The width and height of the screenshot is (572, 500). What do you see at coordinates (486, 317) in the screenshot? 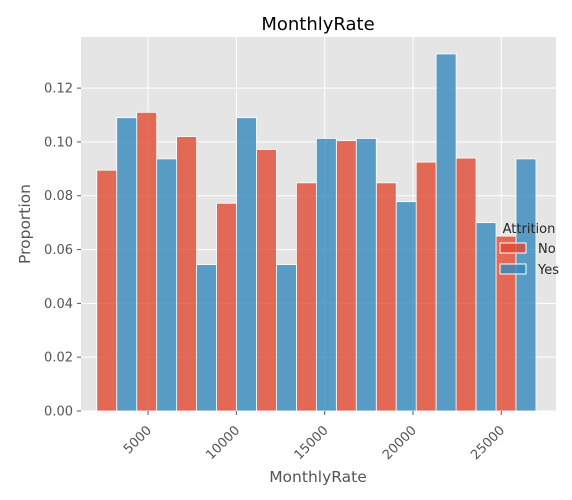
I see `bar-yes: Yes: 0.07` at bounding box center [486, 317].